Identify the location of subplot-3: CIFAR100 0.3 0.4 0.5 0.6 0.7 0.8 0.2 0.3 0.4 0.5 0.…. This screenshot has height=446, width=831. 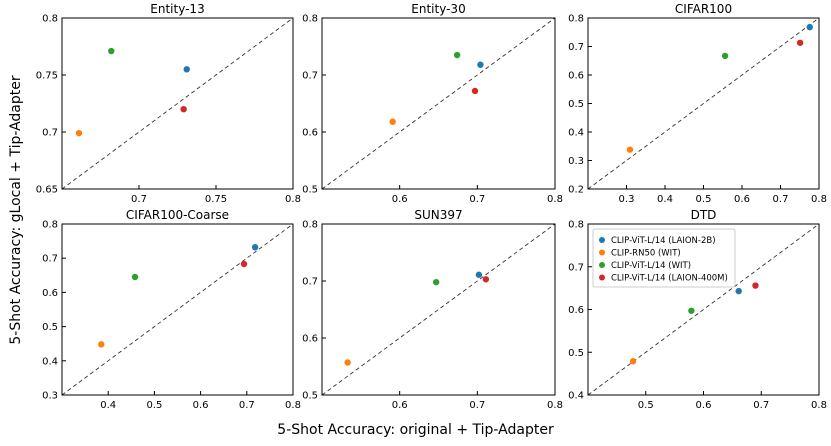
(697, 103).